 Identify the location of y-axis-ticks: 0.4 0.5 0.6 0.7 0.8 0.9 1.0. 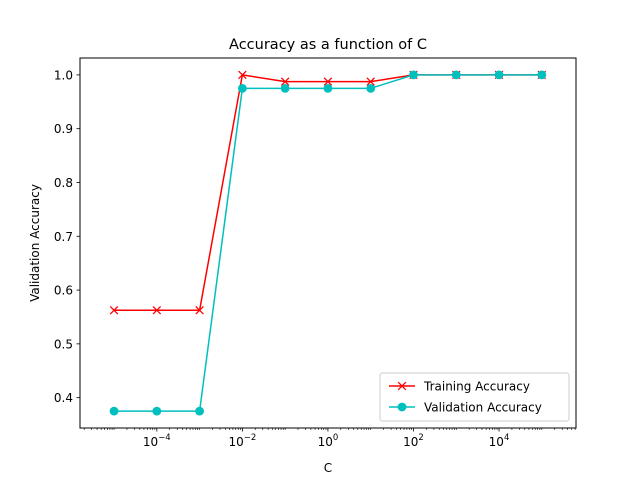
(67, 236).